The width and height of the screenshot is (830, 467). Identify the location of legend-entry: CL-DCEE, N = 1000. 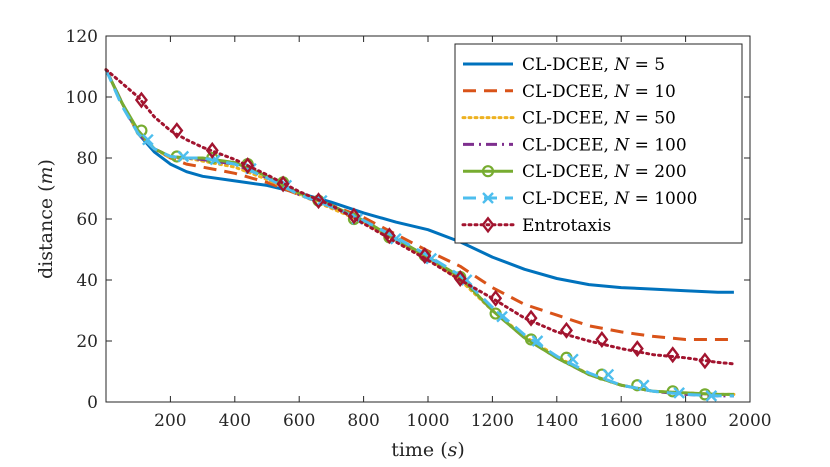
(580, 199).